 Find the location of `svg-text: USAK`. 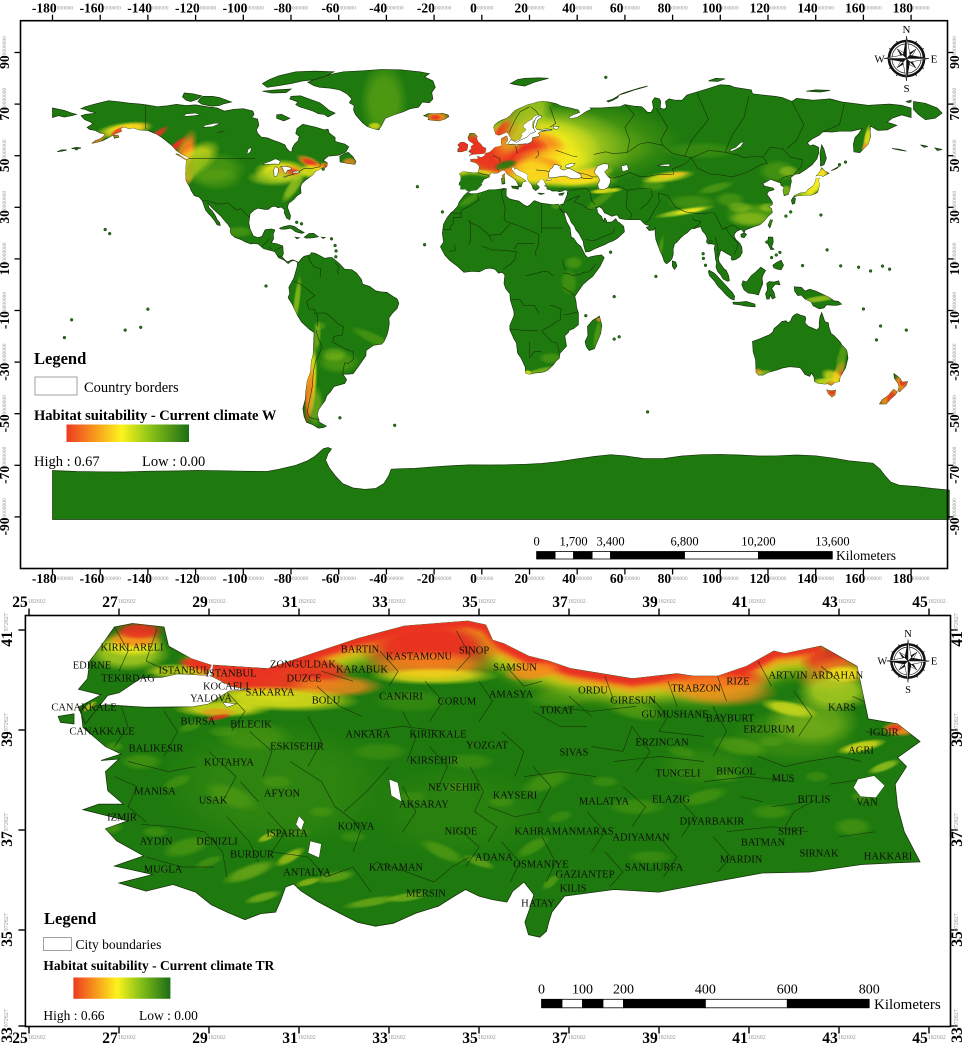

svg-text: USAK is located at coordinates (213, 801).